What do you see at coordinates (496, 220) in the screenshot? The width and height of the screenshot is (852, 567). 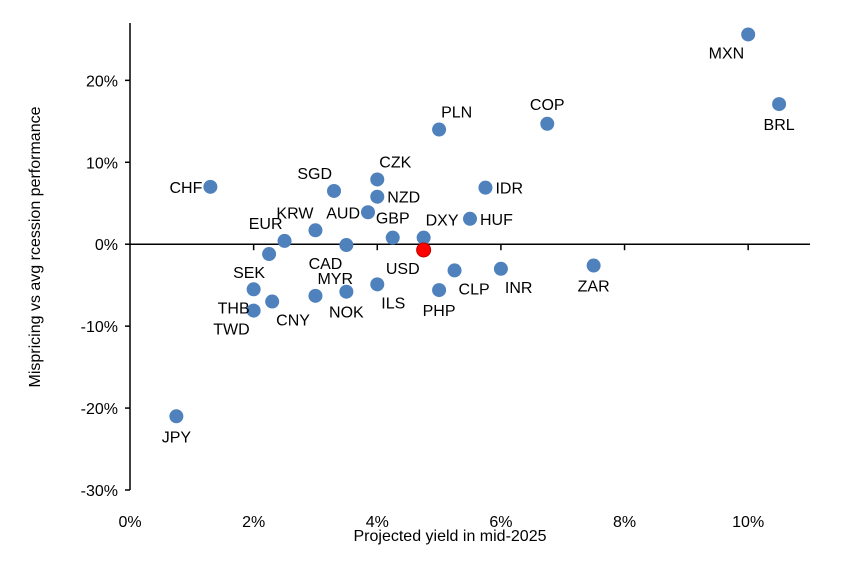 I see `point-label-huf: HUF` at bounding box center [496, 220].